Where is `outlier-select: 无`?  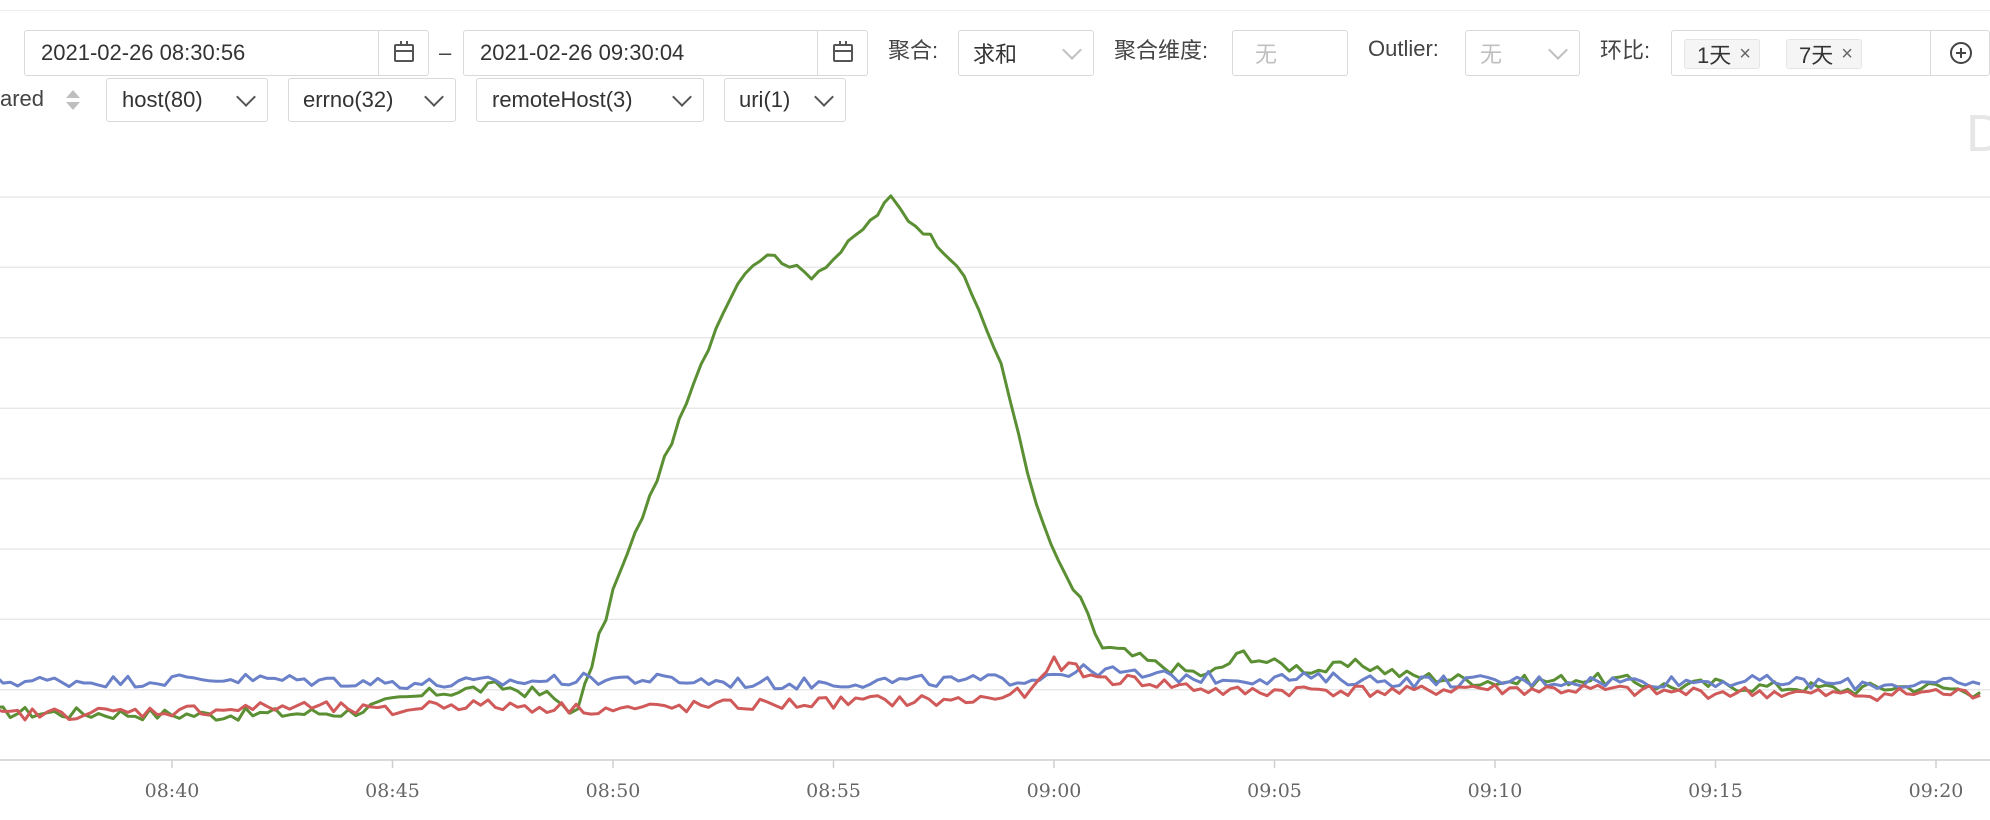 outlier-select: 无 is located at coordinates (1522, 53).